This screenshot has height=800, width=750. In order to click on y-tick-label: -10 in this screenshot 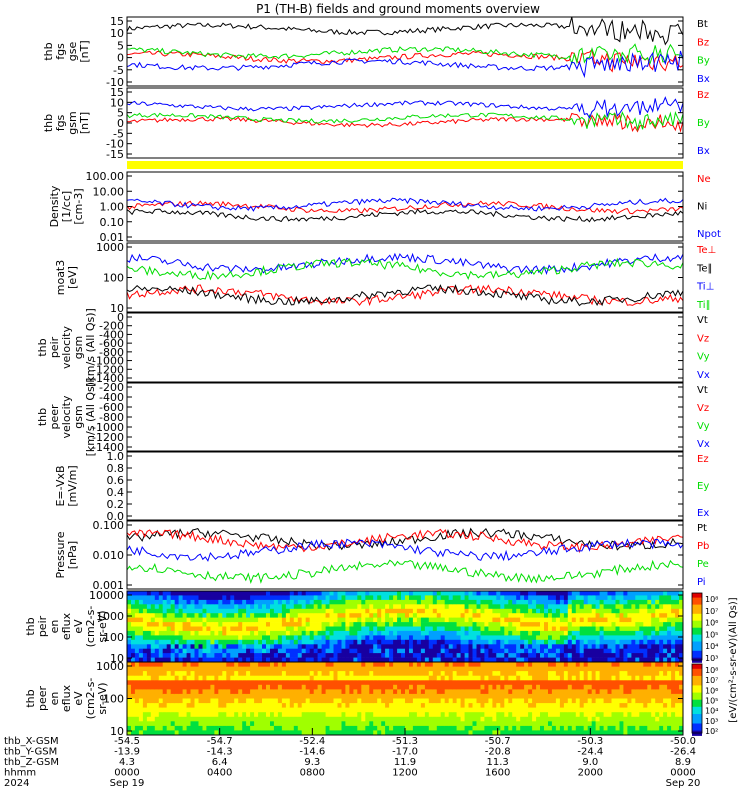, I will do `click(115, 144)`.